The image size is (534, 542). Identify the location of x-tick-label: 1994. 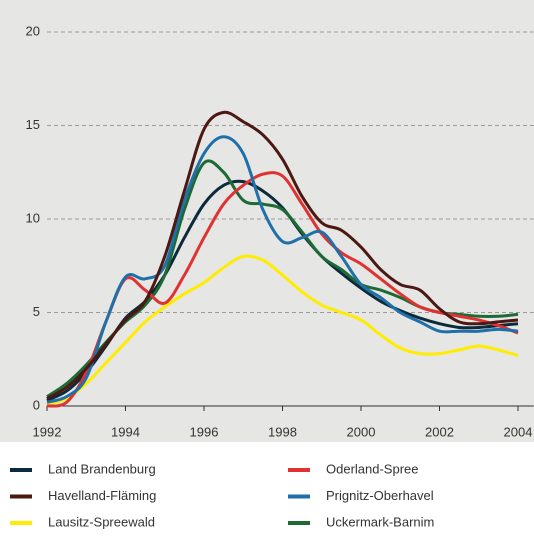
(125, 431).